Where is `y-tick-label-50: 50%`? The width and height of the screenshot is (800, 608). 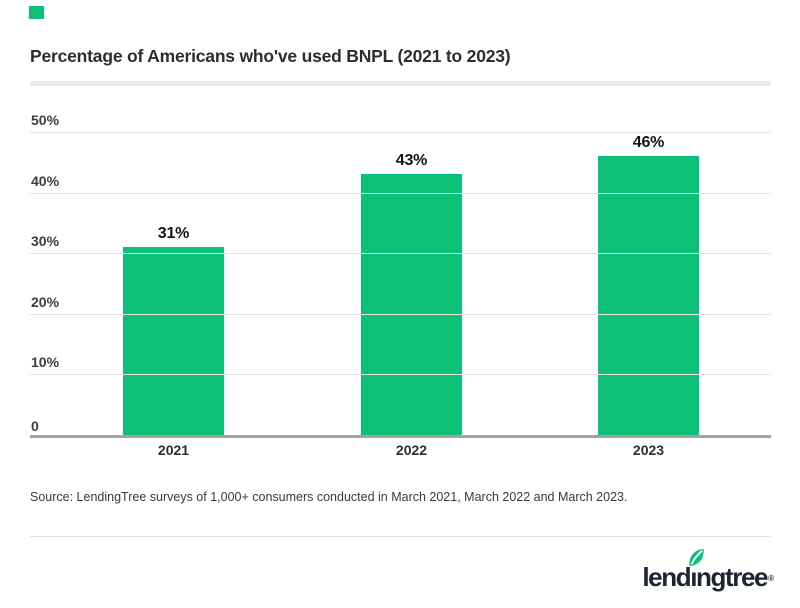 y-tick-label-50: 50% is located at coordinates (45, 120).